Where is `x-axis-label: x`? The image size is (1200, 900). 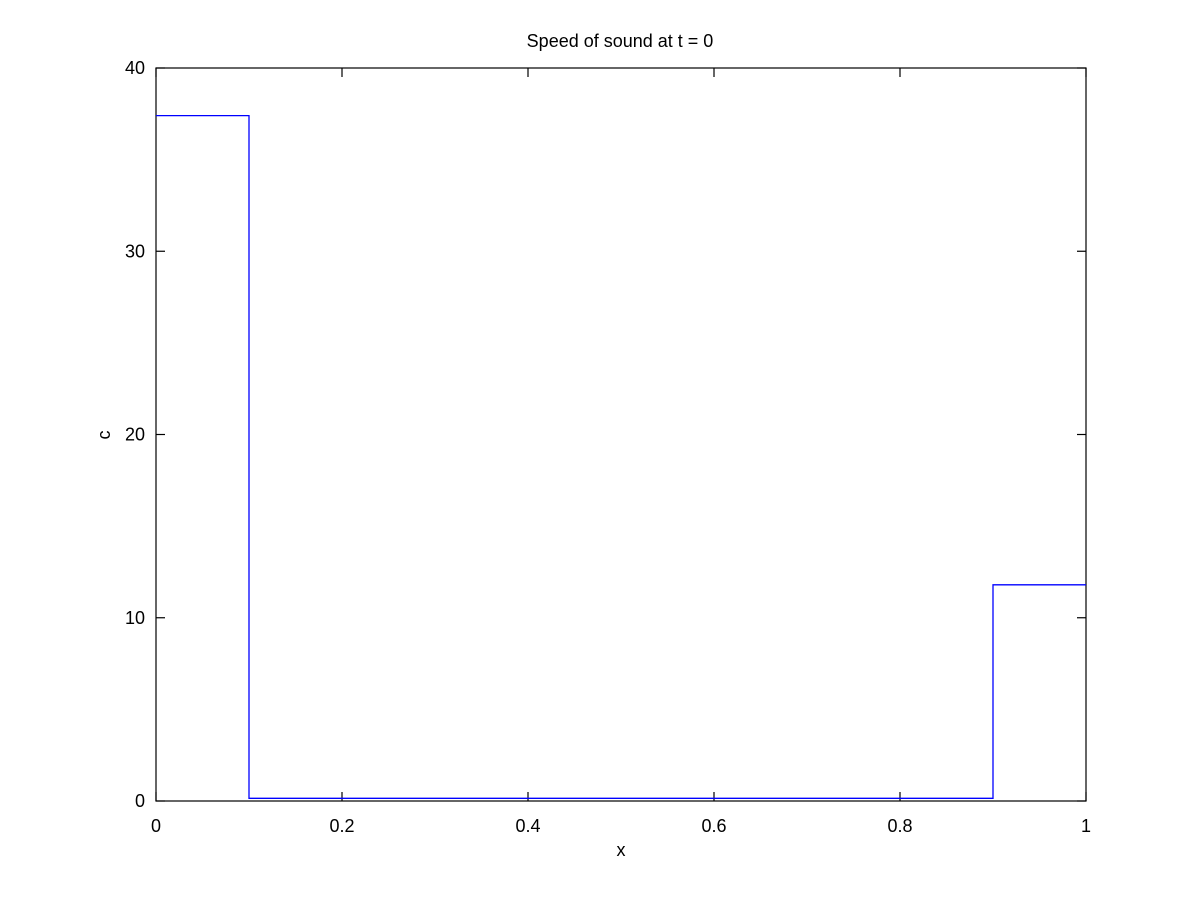 x-axis-label: x is located at coordinates (621, 850).